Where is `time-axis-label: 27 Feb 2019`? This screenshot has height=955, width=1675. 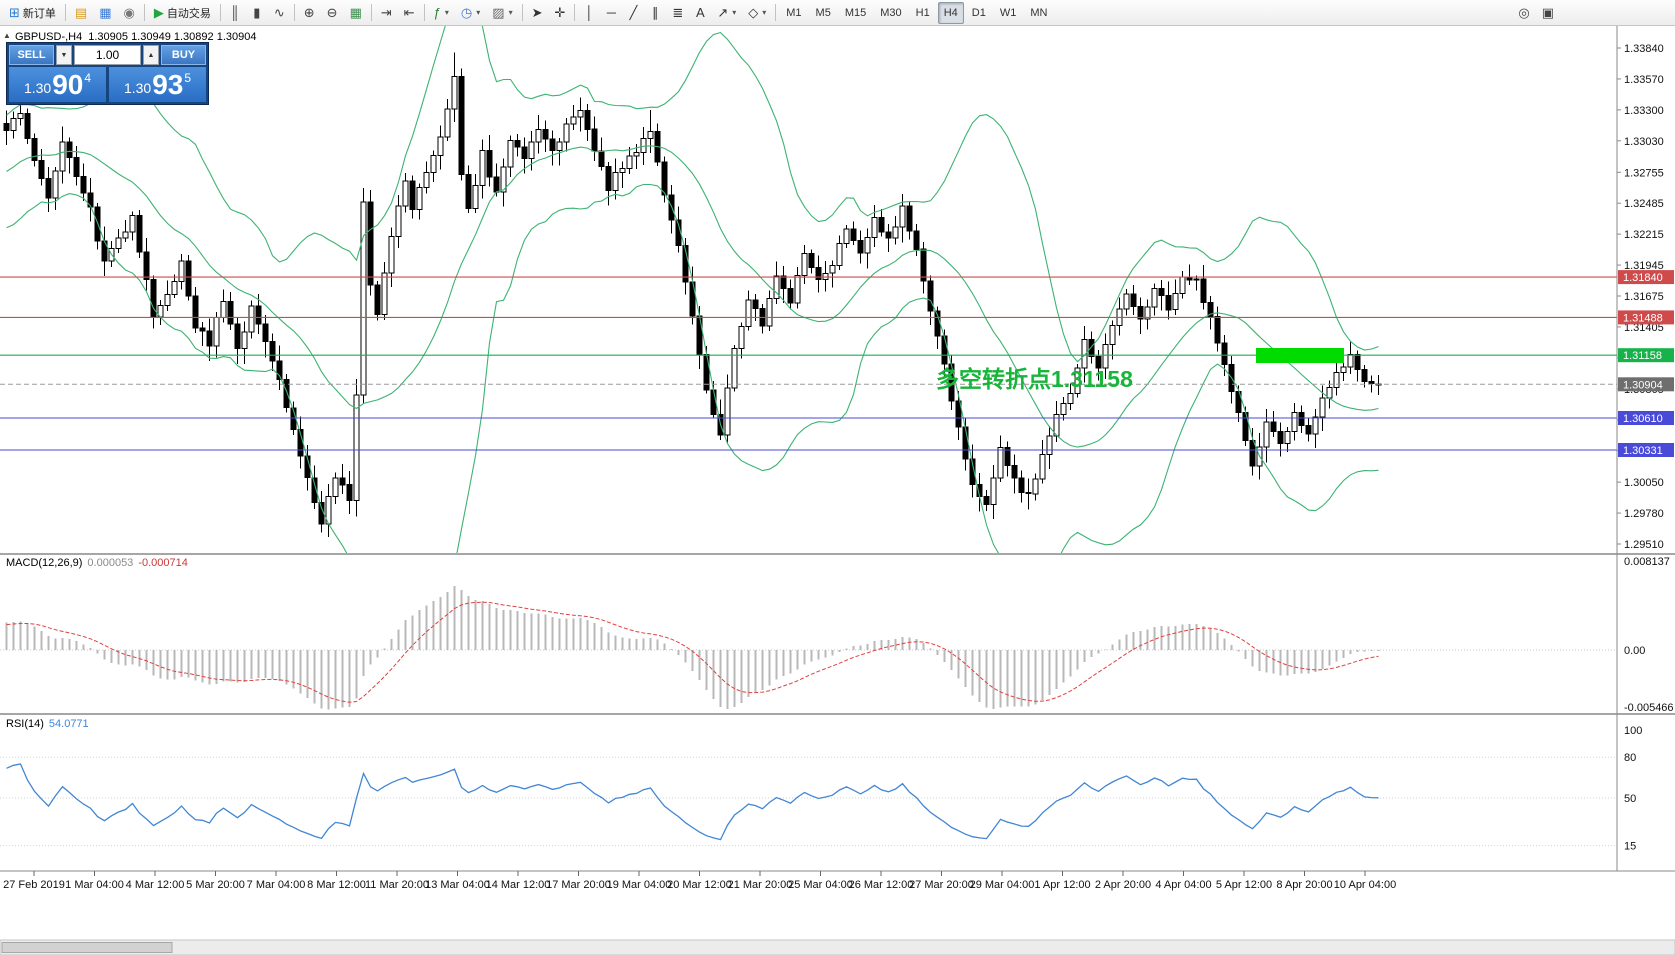 time-axis-label: 27 Feb 2019 is located at coordinates (34, 885).